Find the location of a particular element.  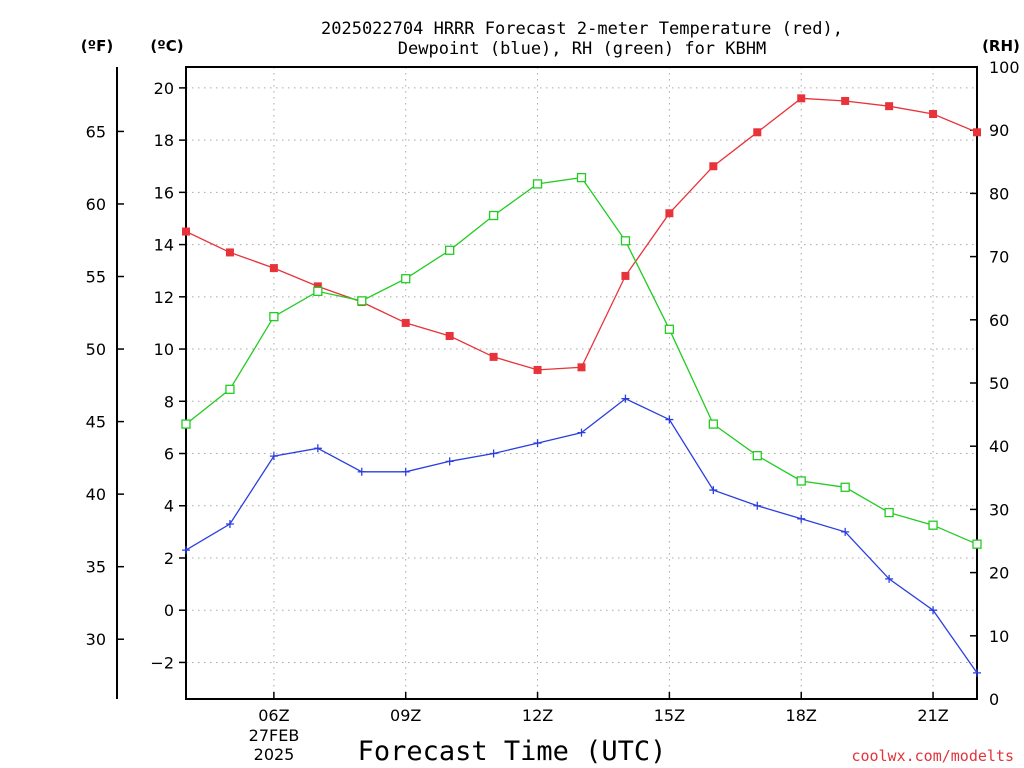

celsius-tick-label: 16 is located at coordinates (164, 192).